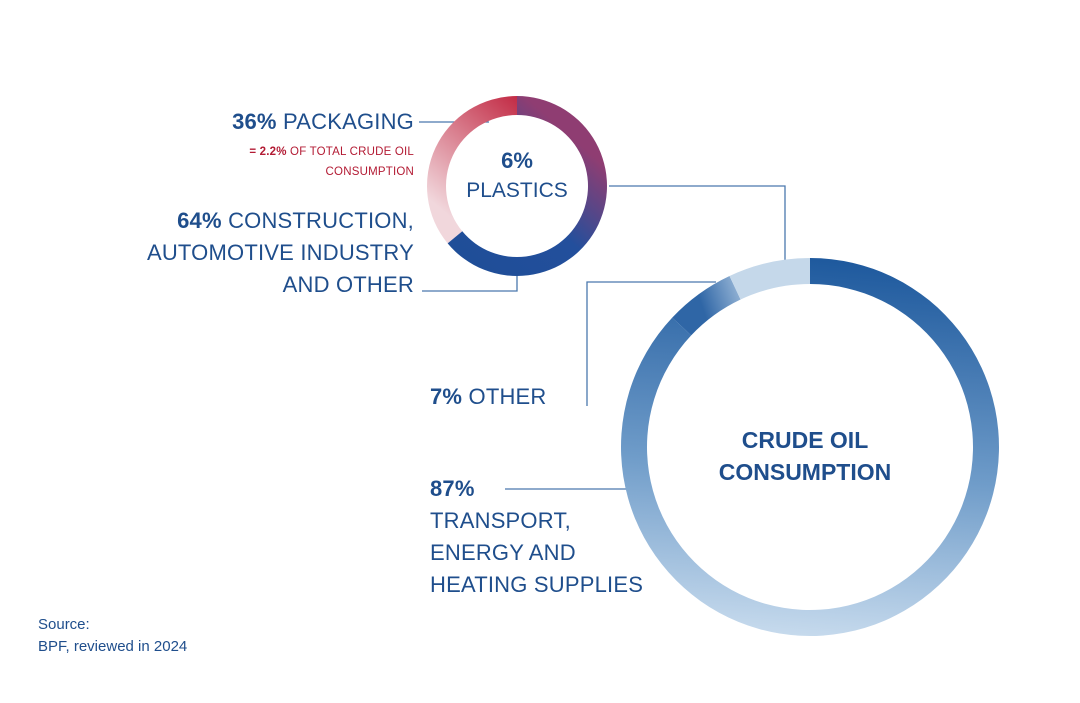 This screenshot has width=1080, height=703. What do you see at coordinates (805, 472) in the screenshot?
I see `crude-center-line2: CONSUMPTION` at bounding box center [805, 472].